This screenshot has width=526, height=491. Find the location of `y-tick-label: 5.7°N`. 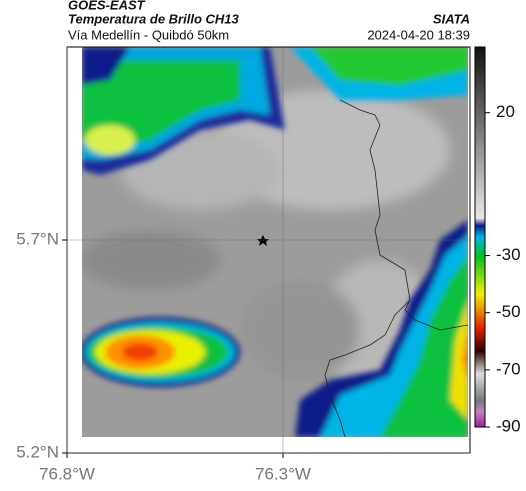

y-tick-label: 5.7°N is located at coordinates (37, 238).